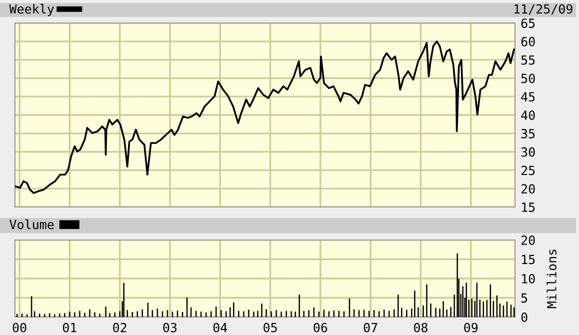 The width and height of the screenshot is (579, 335). Describe the element at coordinates (321, 327) in the screenshot. I see `x-tick-label: 06` at that location.